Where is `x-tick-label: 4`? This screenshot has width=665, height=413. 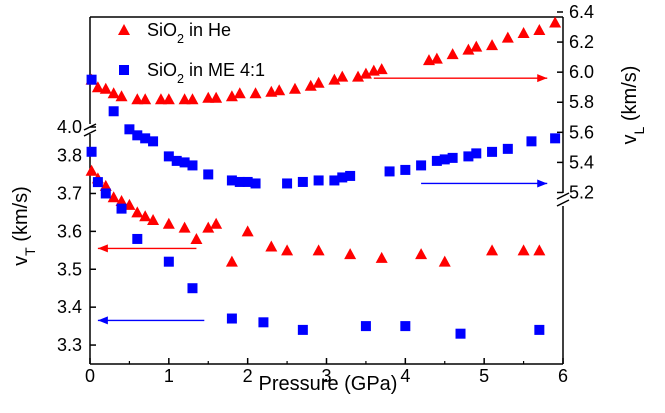 x-tick-label: 4 is located at coordinates (405, 376).